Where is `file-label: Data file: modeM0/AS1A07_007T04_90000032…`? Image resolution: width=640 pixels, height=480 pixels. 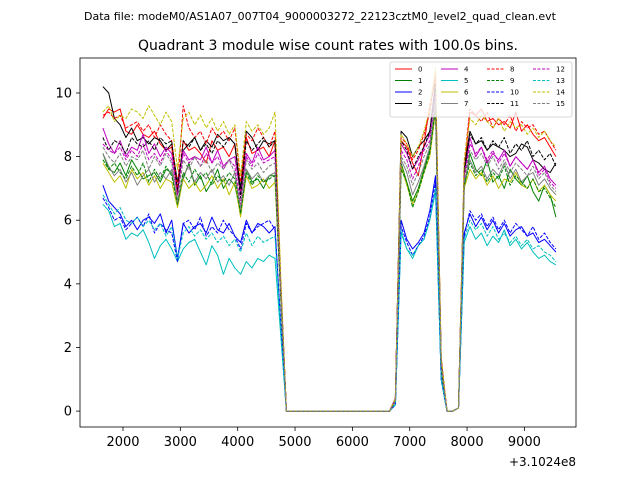 file-label: Data file: modeM0/AS1A07_007T04_90000032… is located at coordinates (320, 16).